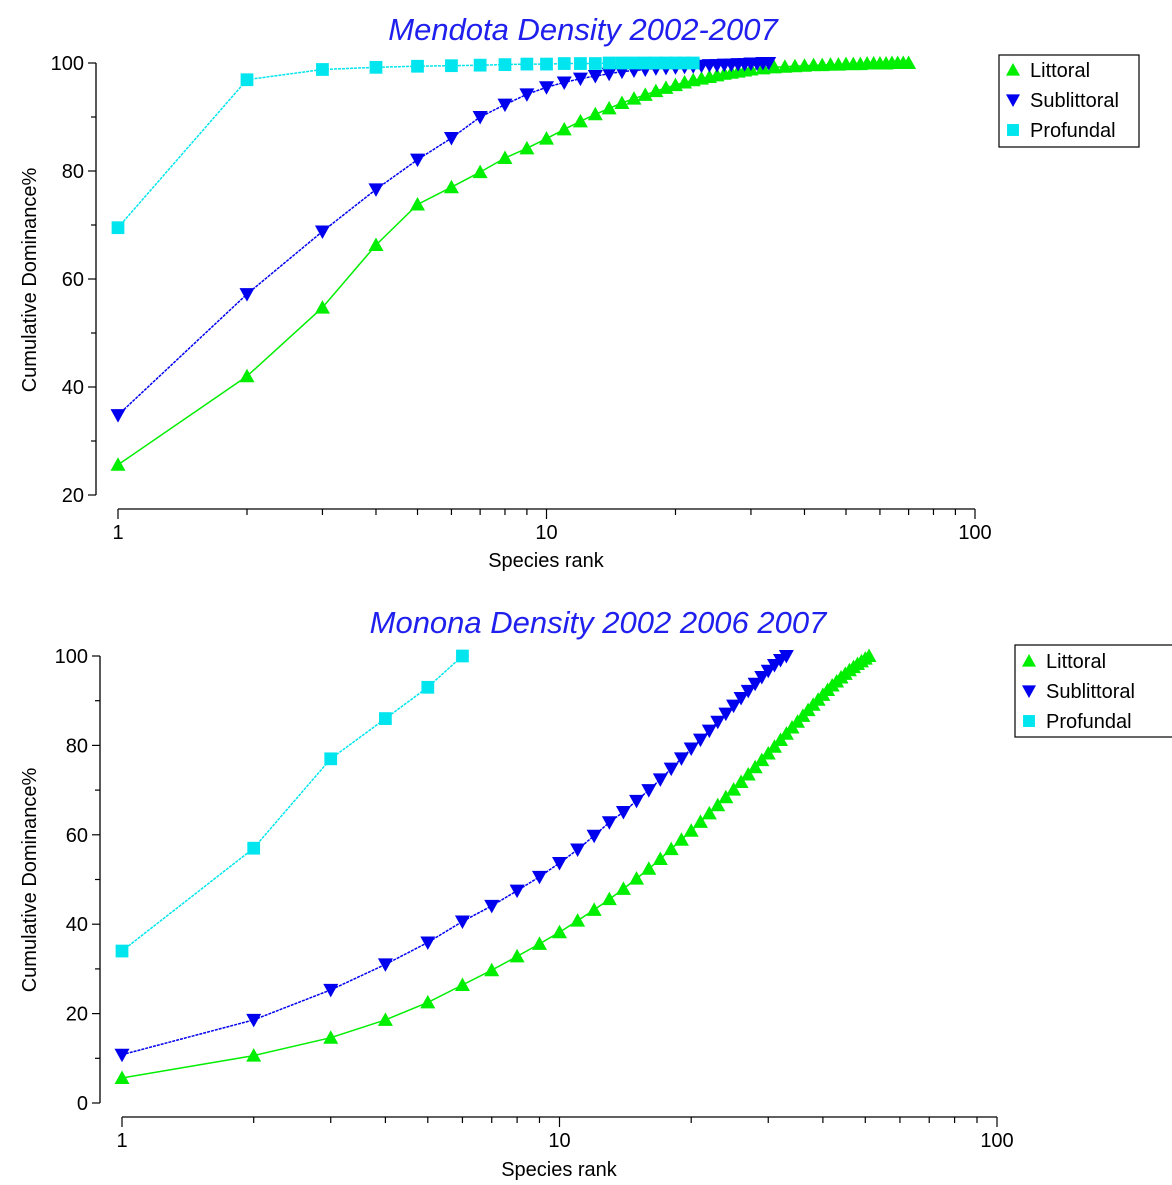  I want to click on y-tick-label: 60, so click(73, 280).